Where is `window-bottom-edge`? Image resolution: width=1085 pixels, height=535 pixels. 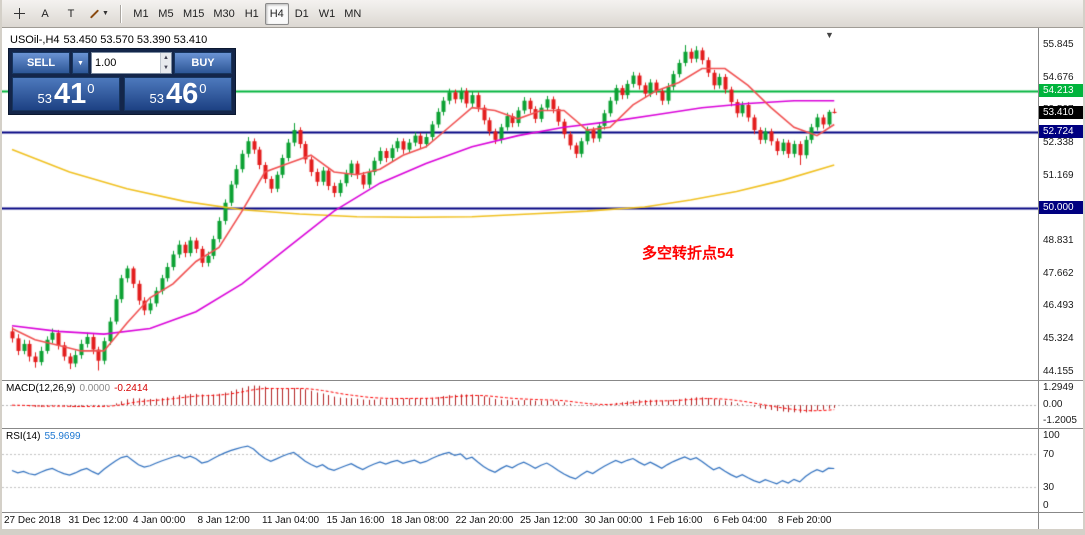
window-bottom-edge is located at coordinates (542, 532).